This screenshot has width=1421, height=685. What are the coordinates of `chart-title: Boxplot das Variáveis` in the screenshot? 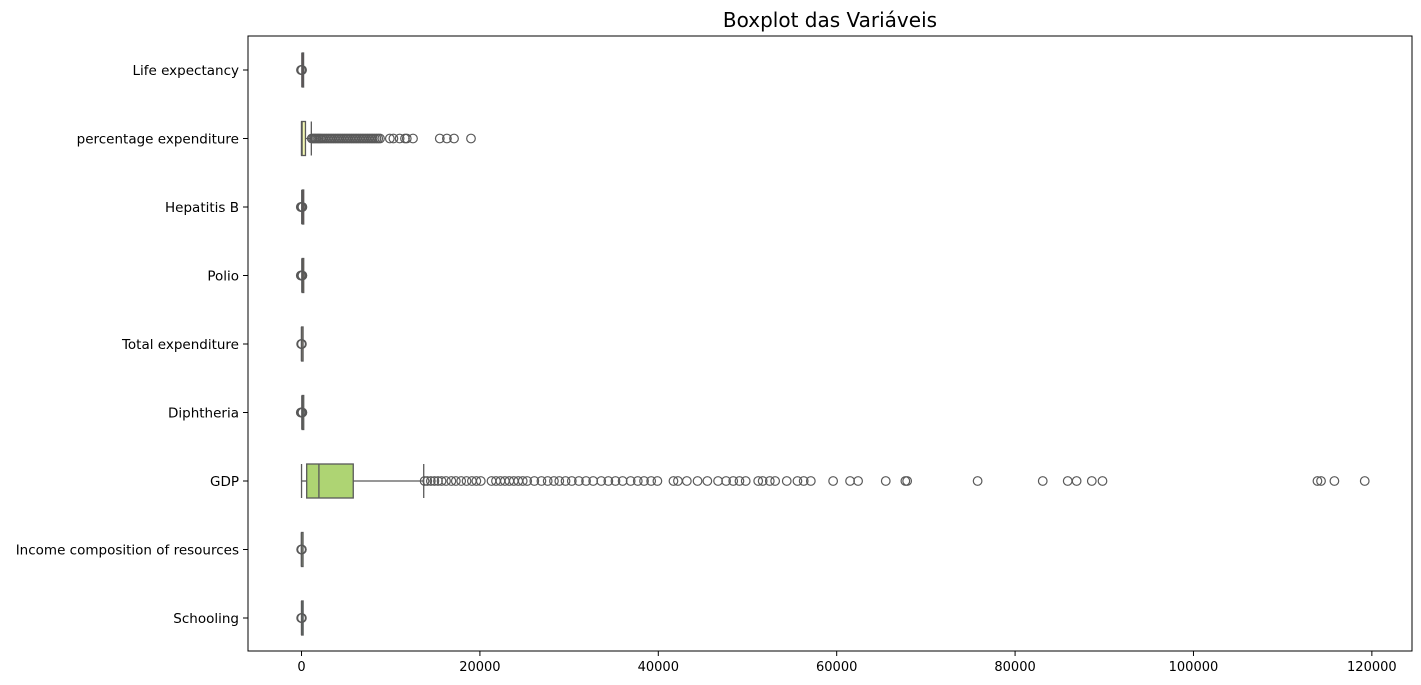 It's located at (830, 20).